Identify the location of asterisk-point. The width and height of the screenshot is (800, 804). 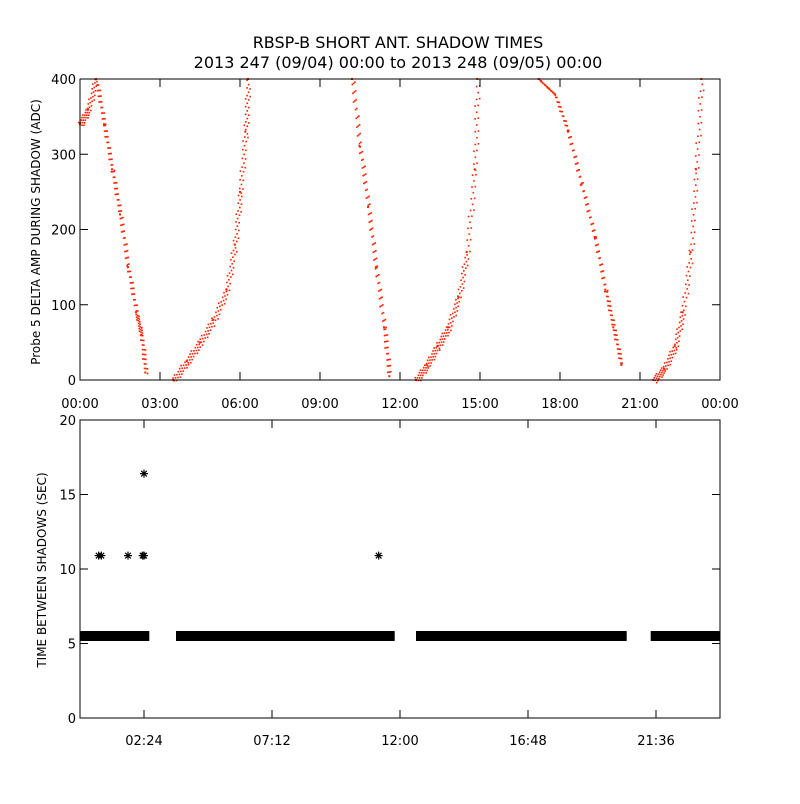
(128, 555).